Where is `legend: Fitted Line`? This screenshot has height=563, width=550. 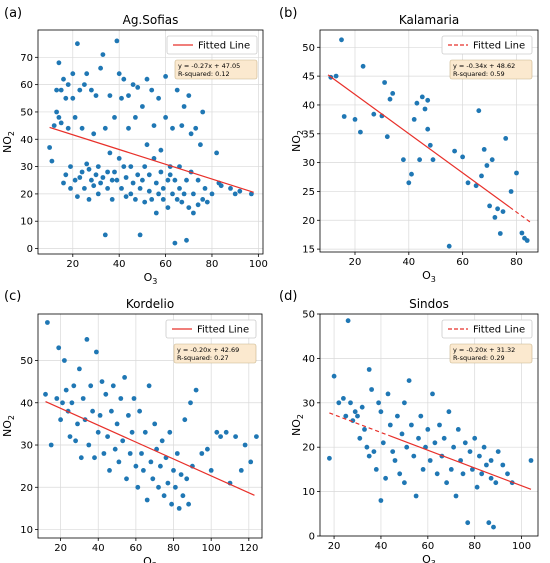 legend: Fitted Line is located at coordinates (212, 45).